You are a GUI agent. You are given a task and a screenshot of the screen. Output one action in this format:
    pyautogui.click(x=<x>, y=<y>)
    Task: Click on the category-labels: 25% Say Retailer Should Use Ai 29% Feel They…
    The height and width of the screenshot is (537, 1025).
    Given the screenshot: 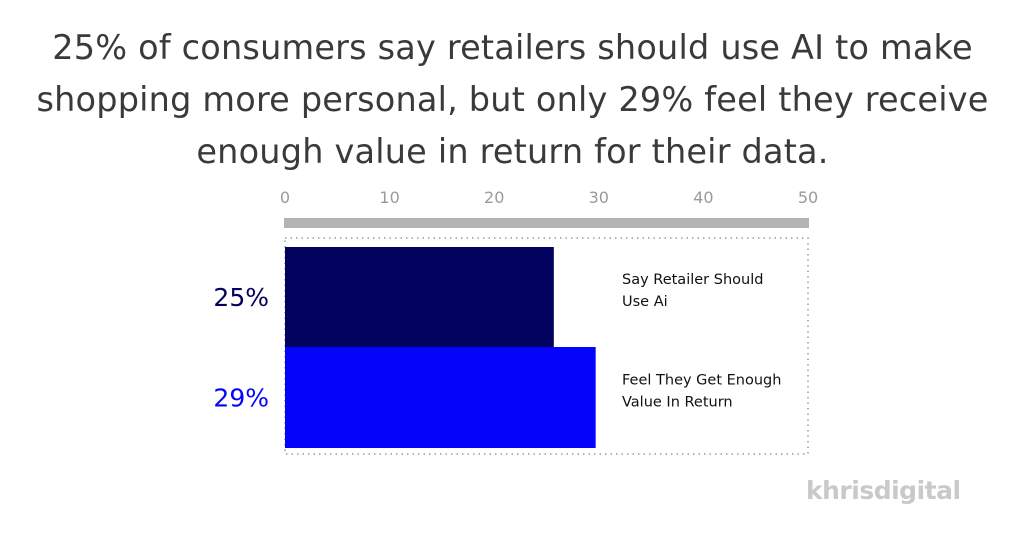 What is the action you would take?
    pyautogui.click(x=497, y=342)
    